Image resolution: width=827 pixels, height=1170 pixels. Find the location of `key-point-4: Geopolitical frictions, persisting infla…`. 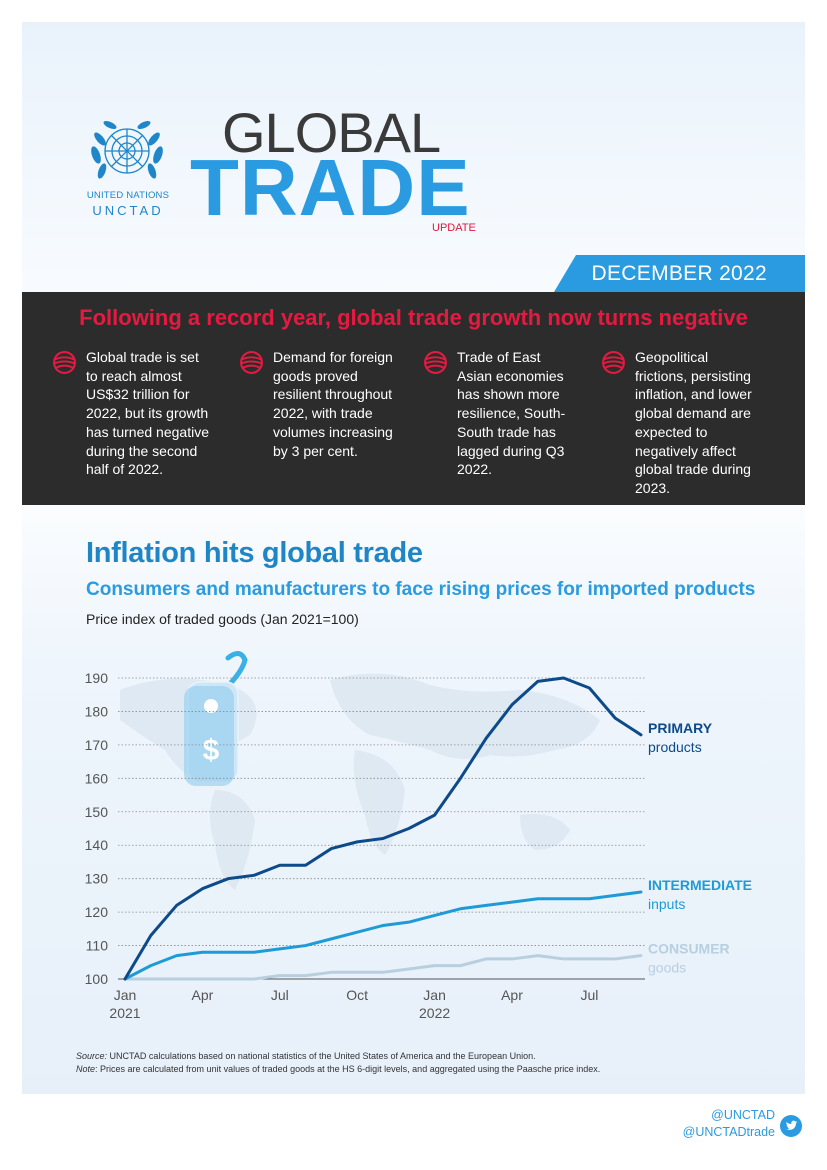

key-point-4: Geopolitical frictions, persisting infla… is located at coordinates (682, 423).